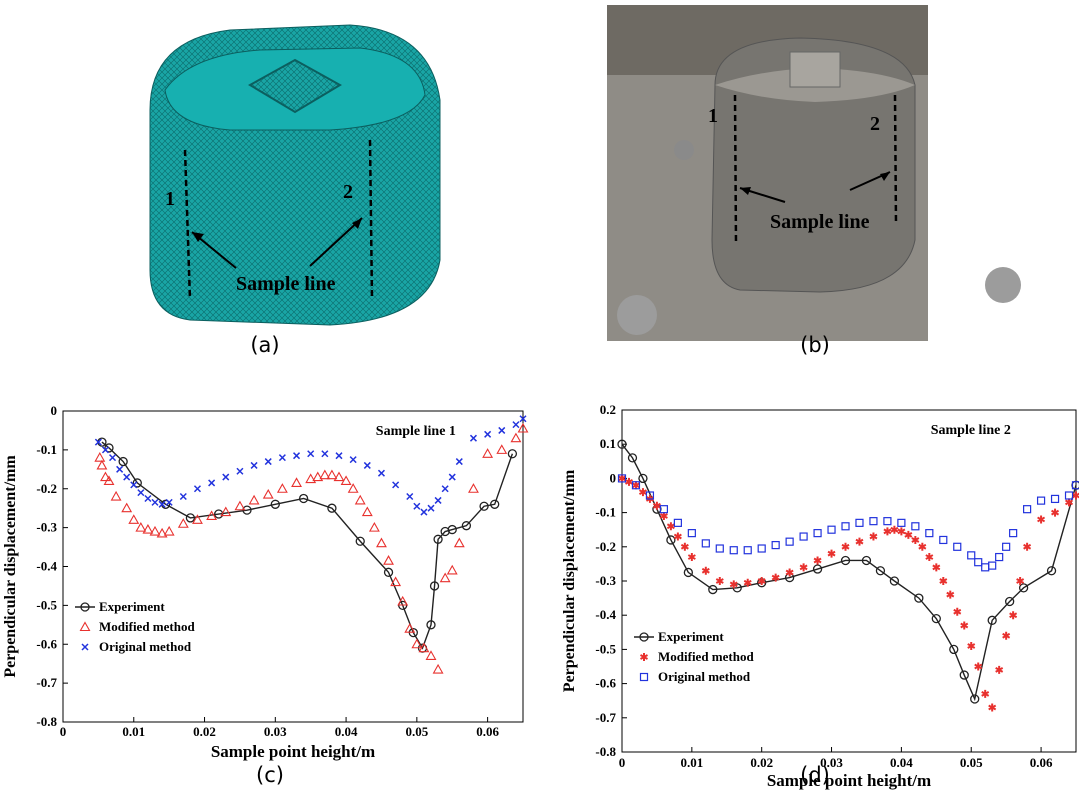  I want to click on legend-label: Modified method, so click(147, 626).